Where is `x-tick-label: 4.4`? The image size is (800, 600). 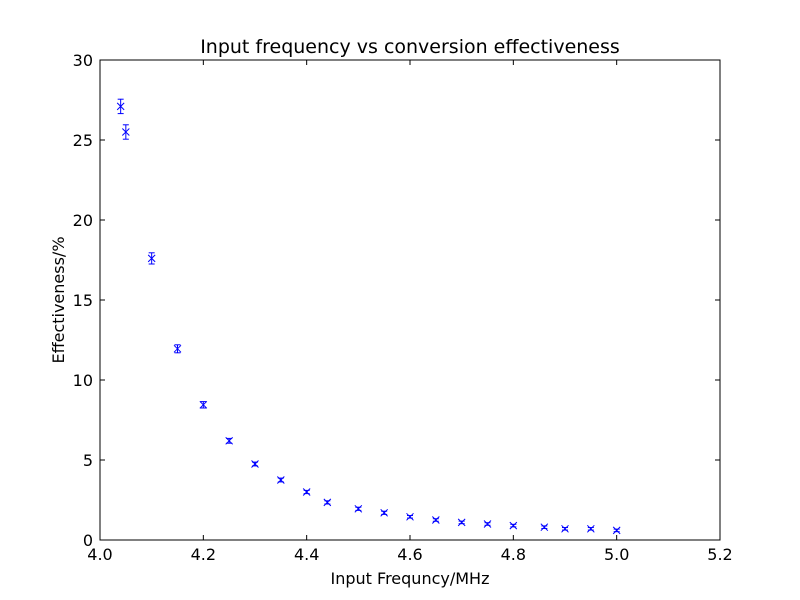
x-tick-label: 4.4 is located at coordinates (306, 554).